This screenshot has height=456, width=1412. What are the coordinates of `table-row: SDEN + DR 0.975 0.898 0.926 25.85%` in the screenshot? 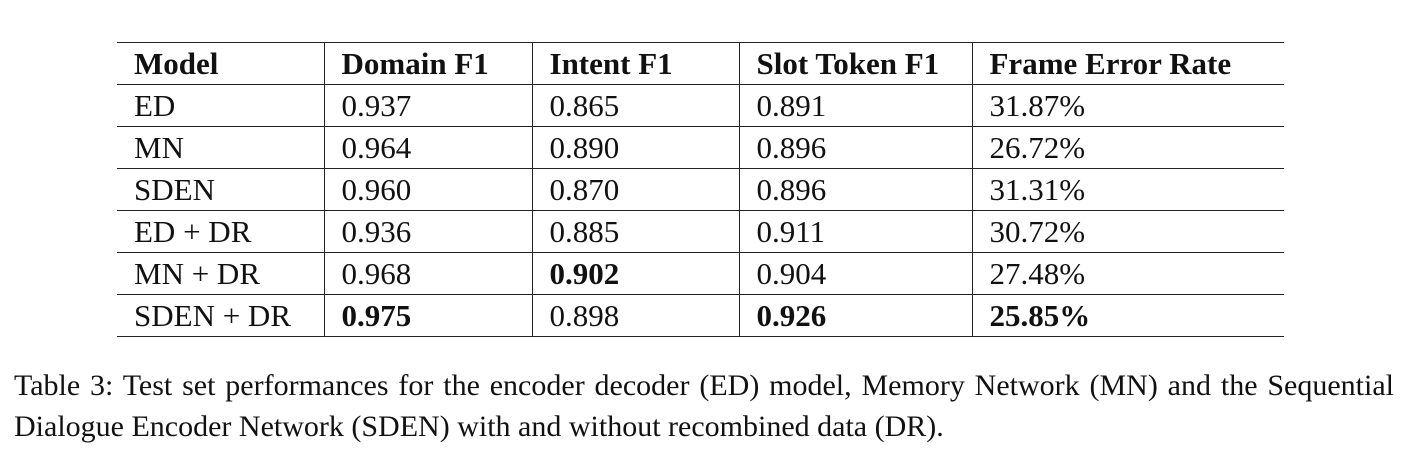 It's located at (700, 315).